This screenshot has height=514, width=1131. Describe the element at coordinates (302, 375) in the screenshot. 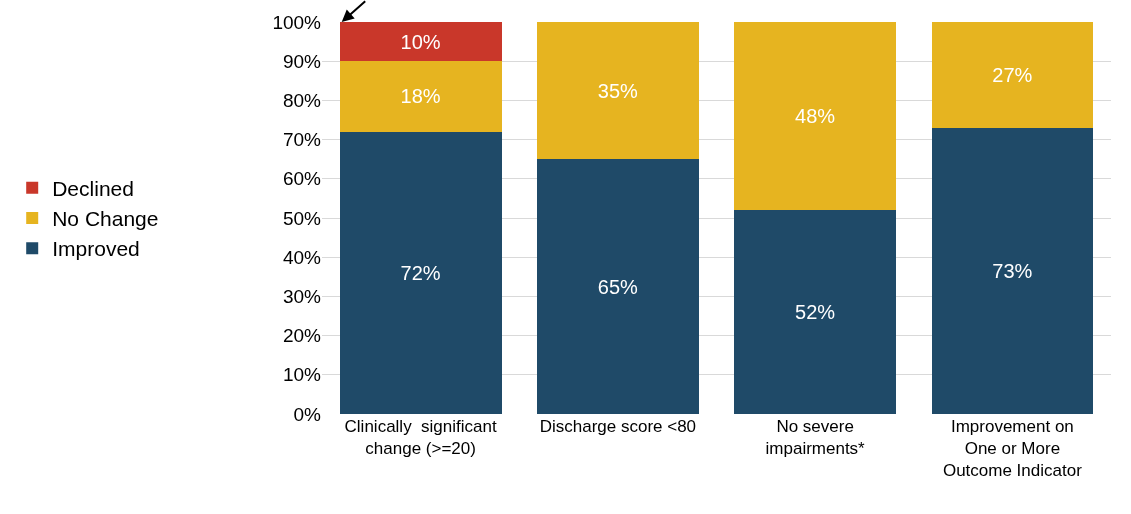

I see `y-tick-label: 10%` at that location.